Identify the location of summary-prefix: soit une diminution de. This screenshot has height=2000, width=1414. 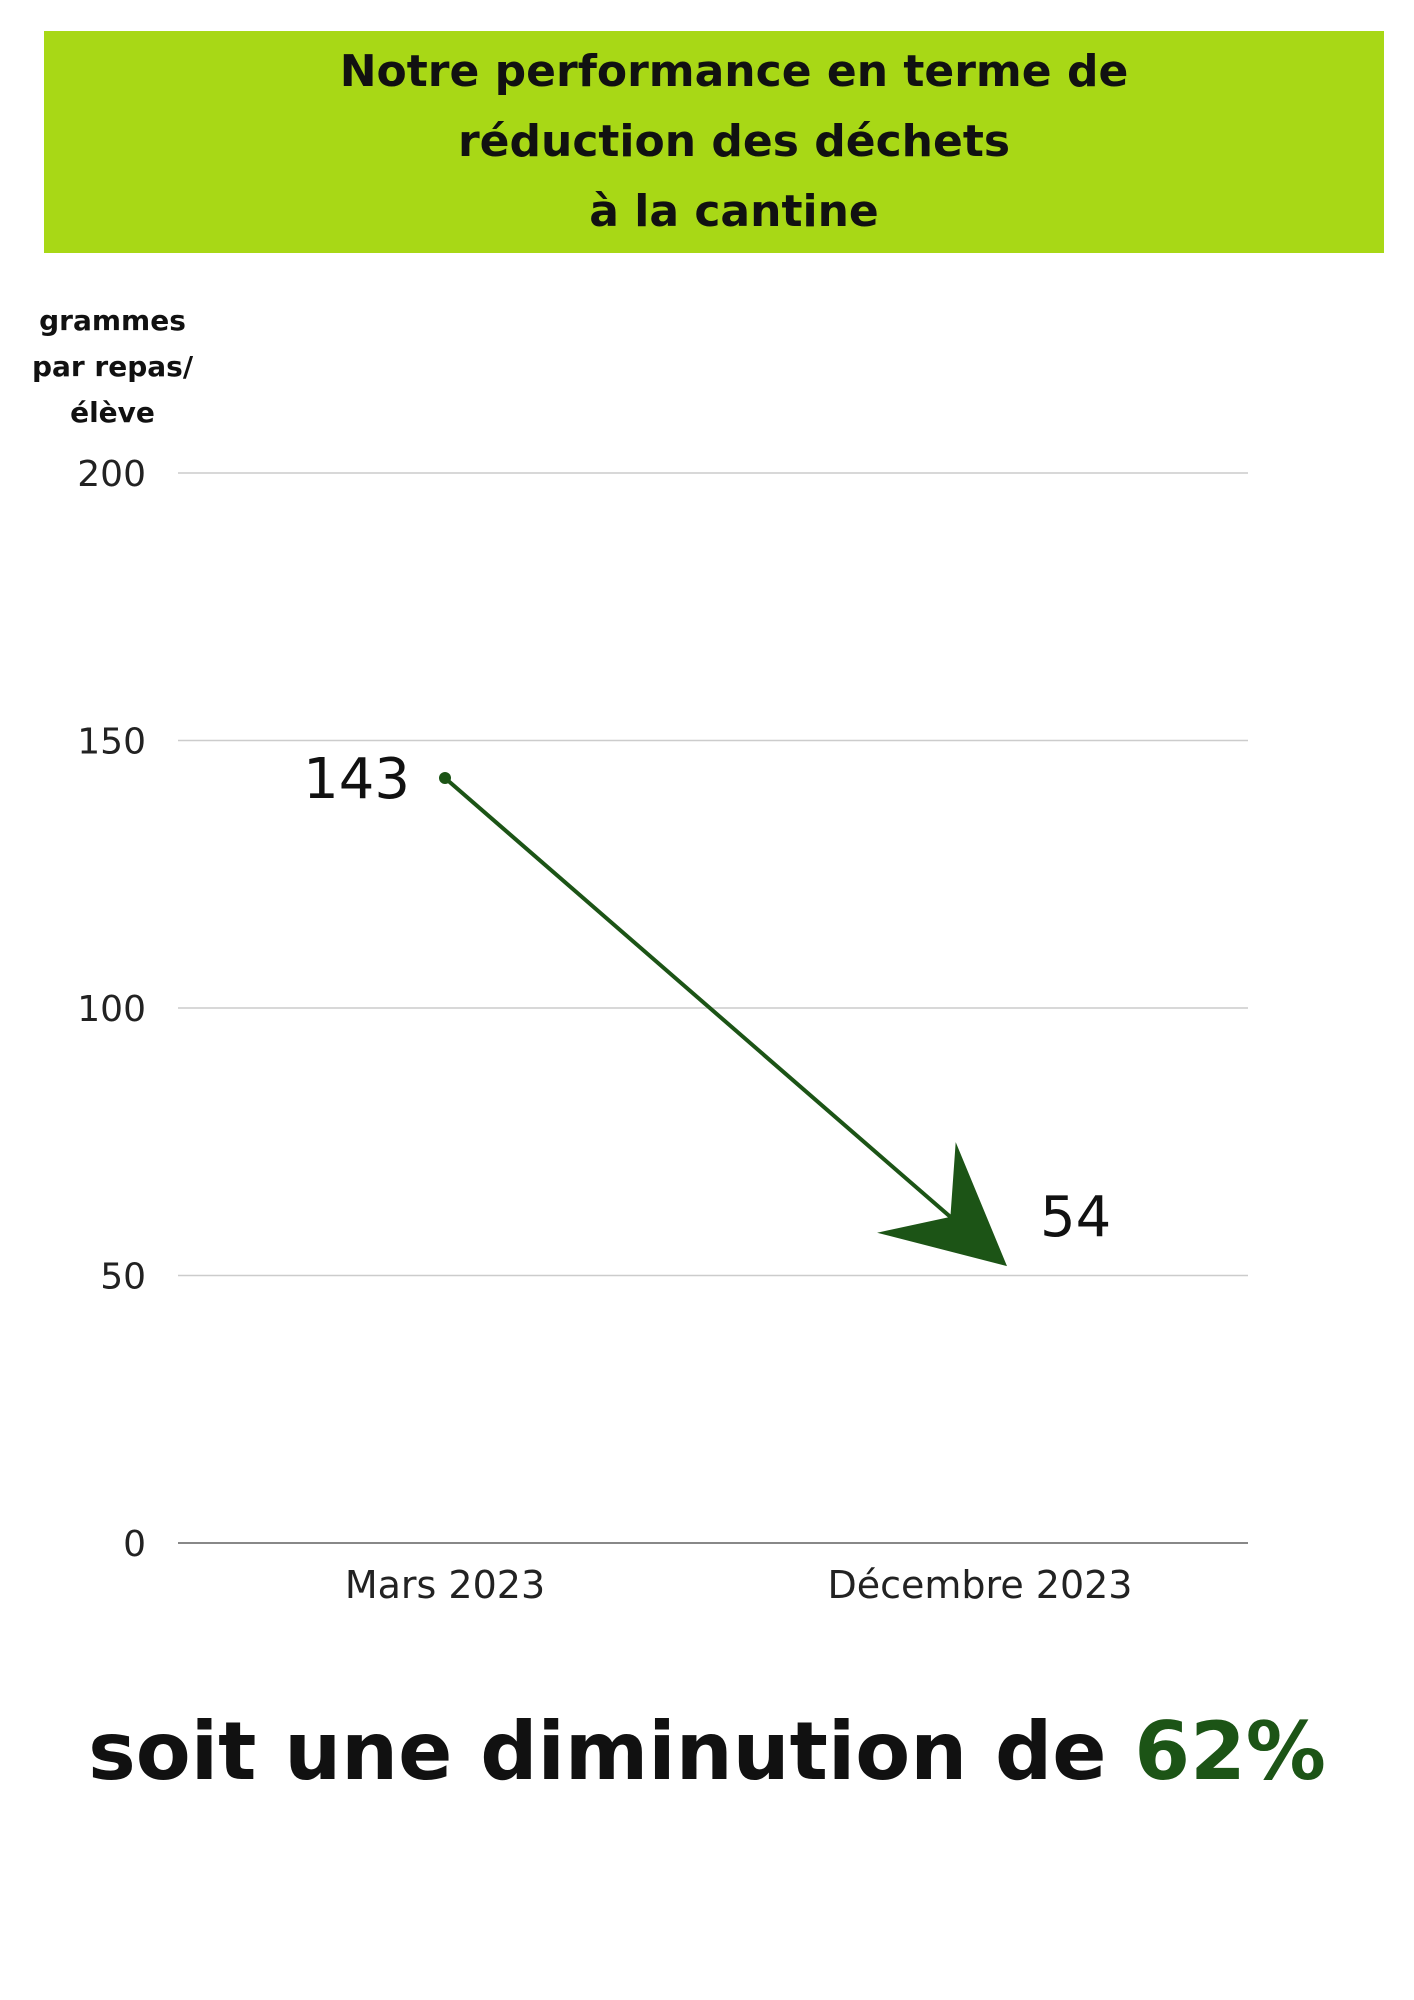
(611, 1751).